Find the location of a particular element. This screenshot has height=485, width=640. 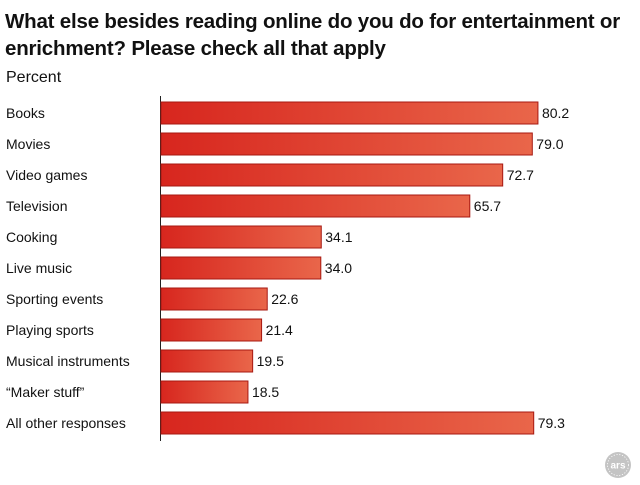

value-label: 79.3 is located at coordinates (551, 423).